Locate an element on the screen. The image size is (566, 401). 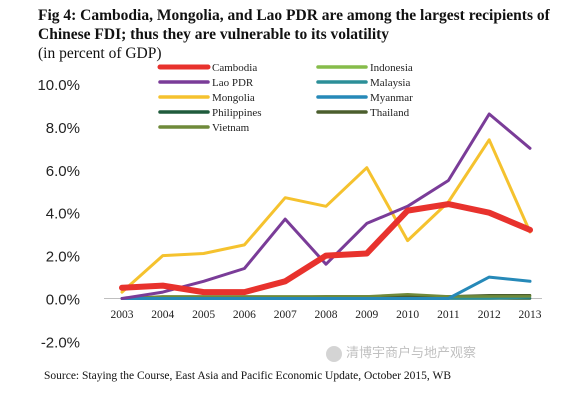
x-tick-label: 2013 is located at coordinates (530, 315).